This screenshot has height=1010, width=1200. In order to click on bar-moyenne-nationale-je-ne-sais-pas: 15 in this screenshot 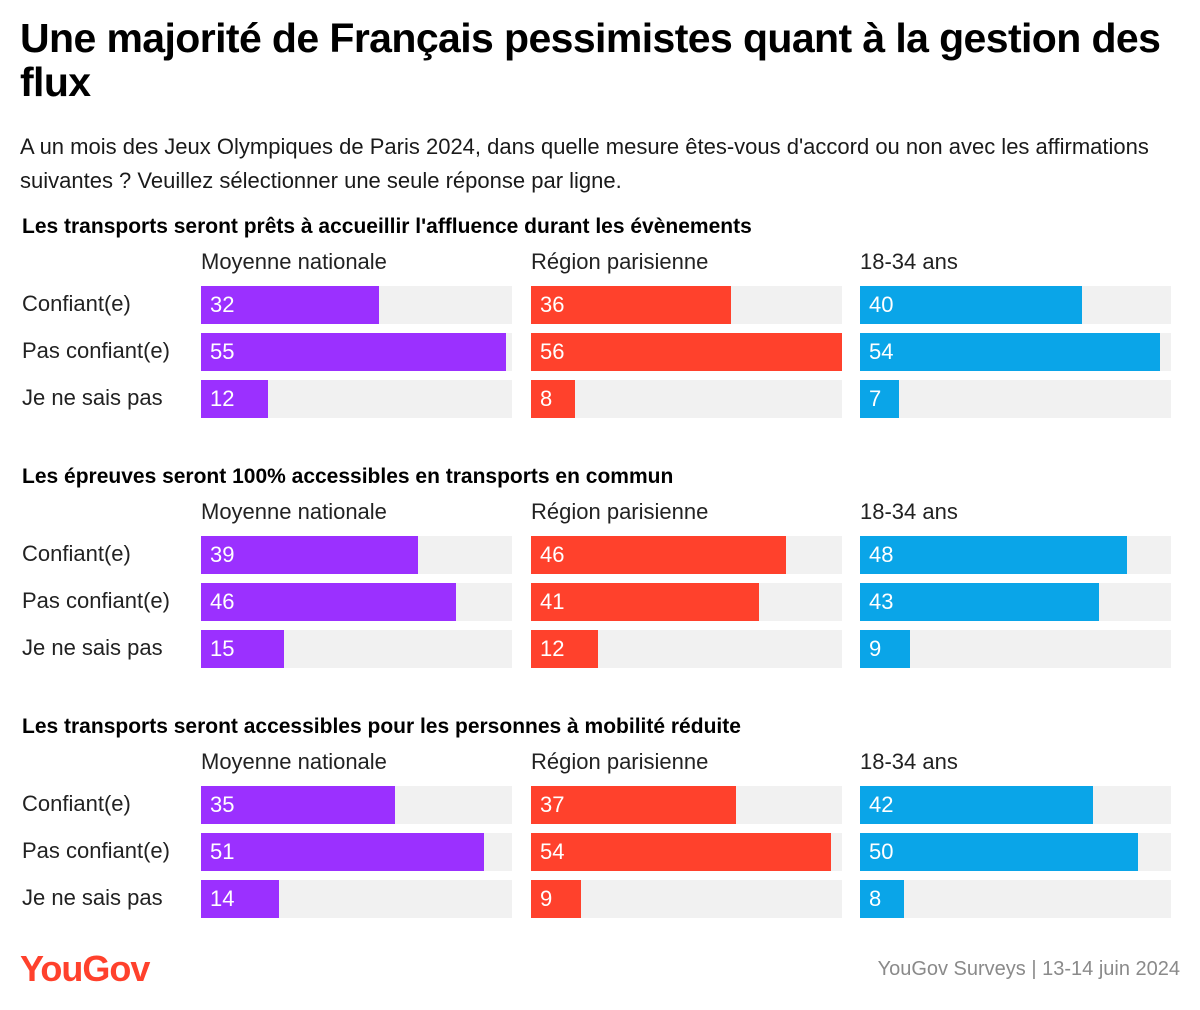, I will do `click(242, 649)`.